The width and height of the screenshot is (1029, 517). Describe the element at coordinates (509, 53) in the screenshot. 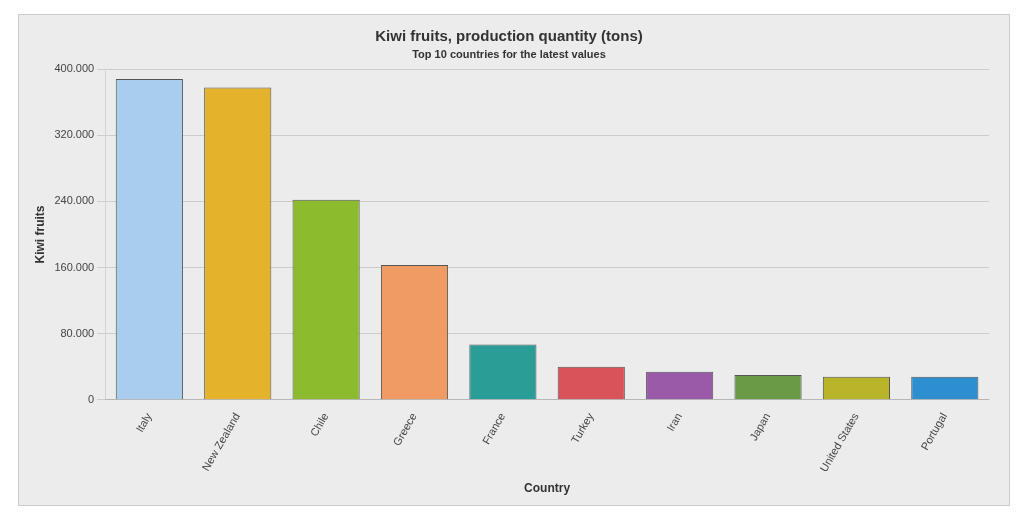

I see `chart-subtitle: Top 10 countries for the latest values` at that location.